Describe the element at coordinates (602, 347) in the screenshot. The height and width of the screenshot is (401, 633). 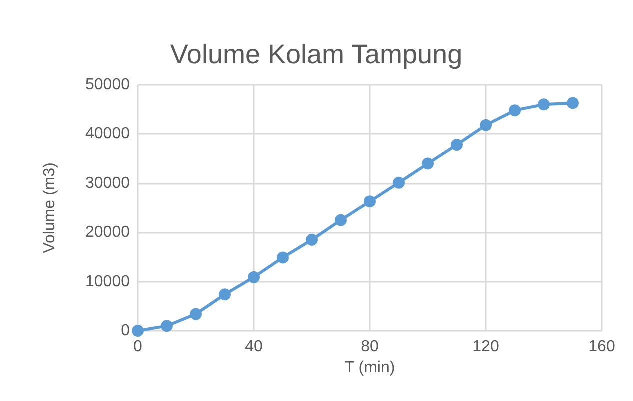
I see `x-tick-label: 160` at that location.